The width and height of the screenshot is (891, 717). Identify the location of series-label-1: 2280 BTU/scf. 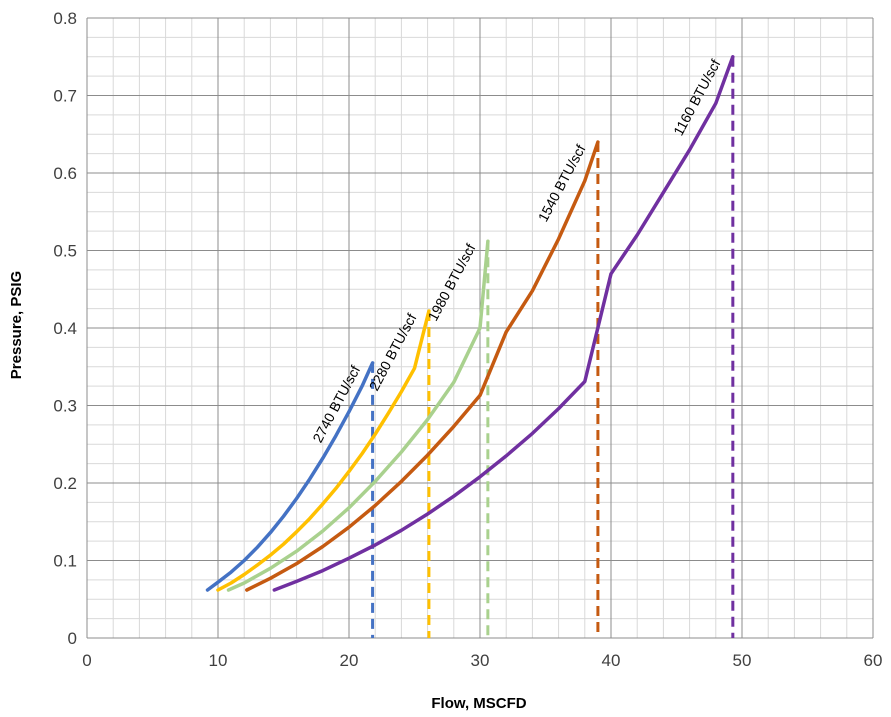
(393, 352).